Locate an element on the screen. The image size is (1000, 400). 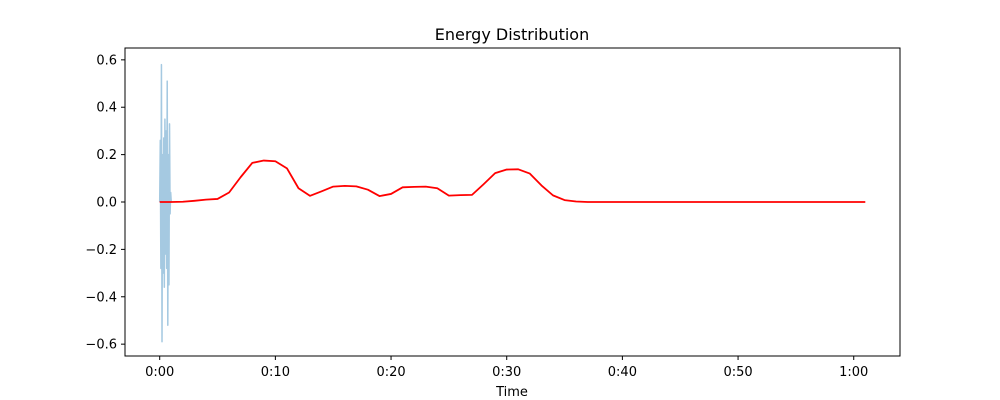
y-tick-label: 0.2 is located at coordinates (106, 155).